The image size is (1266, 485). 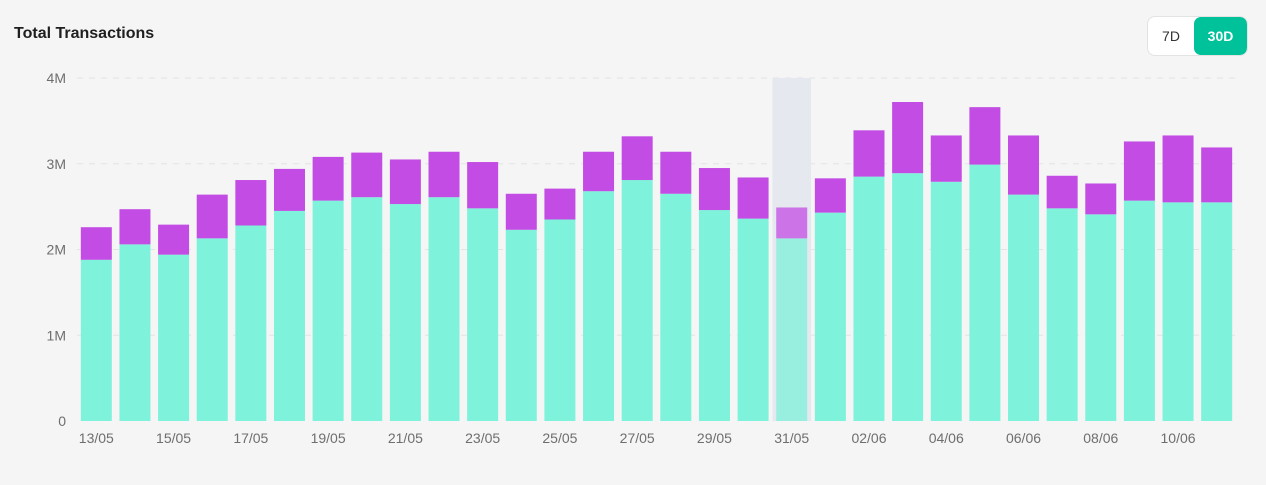 I want to click on x-tick-label: 02/06, so click(x=868, y=438).